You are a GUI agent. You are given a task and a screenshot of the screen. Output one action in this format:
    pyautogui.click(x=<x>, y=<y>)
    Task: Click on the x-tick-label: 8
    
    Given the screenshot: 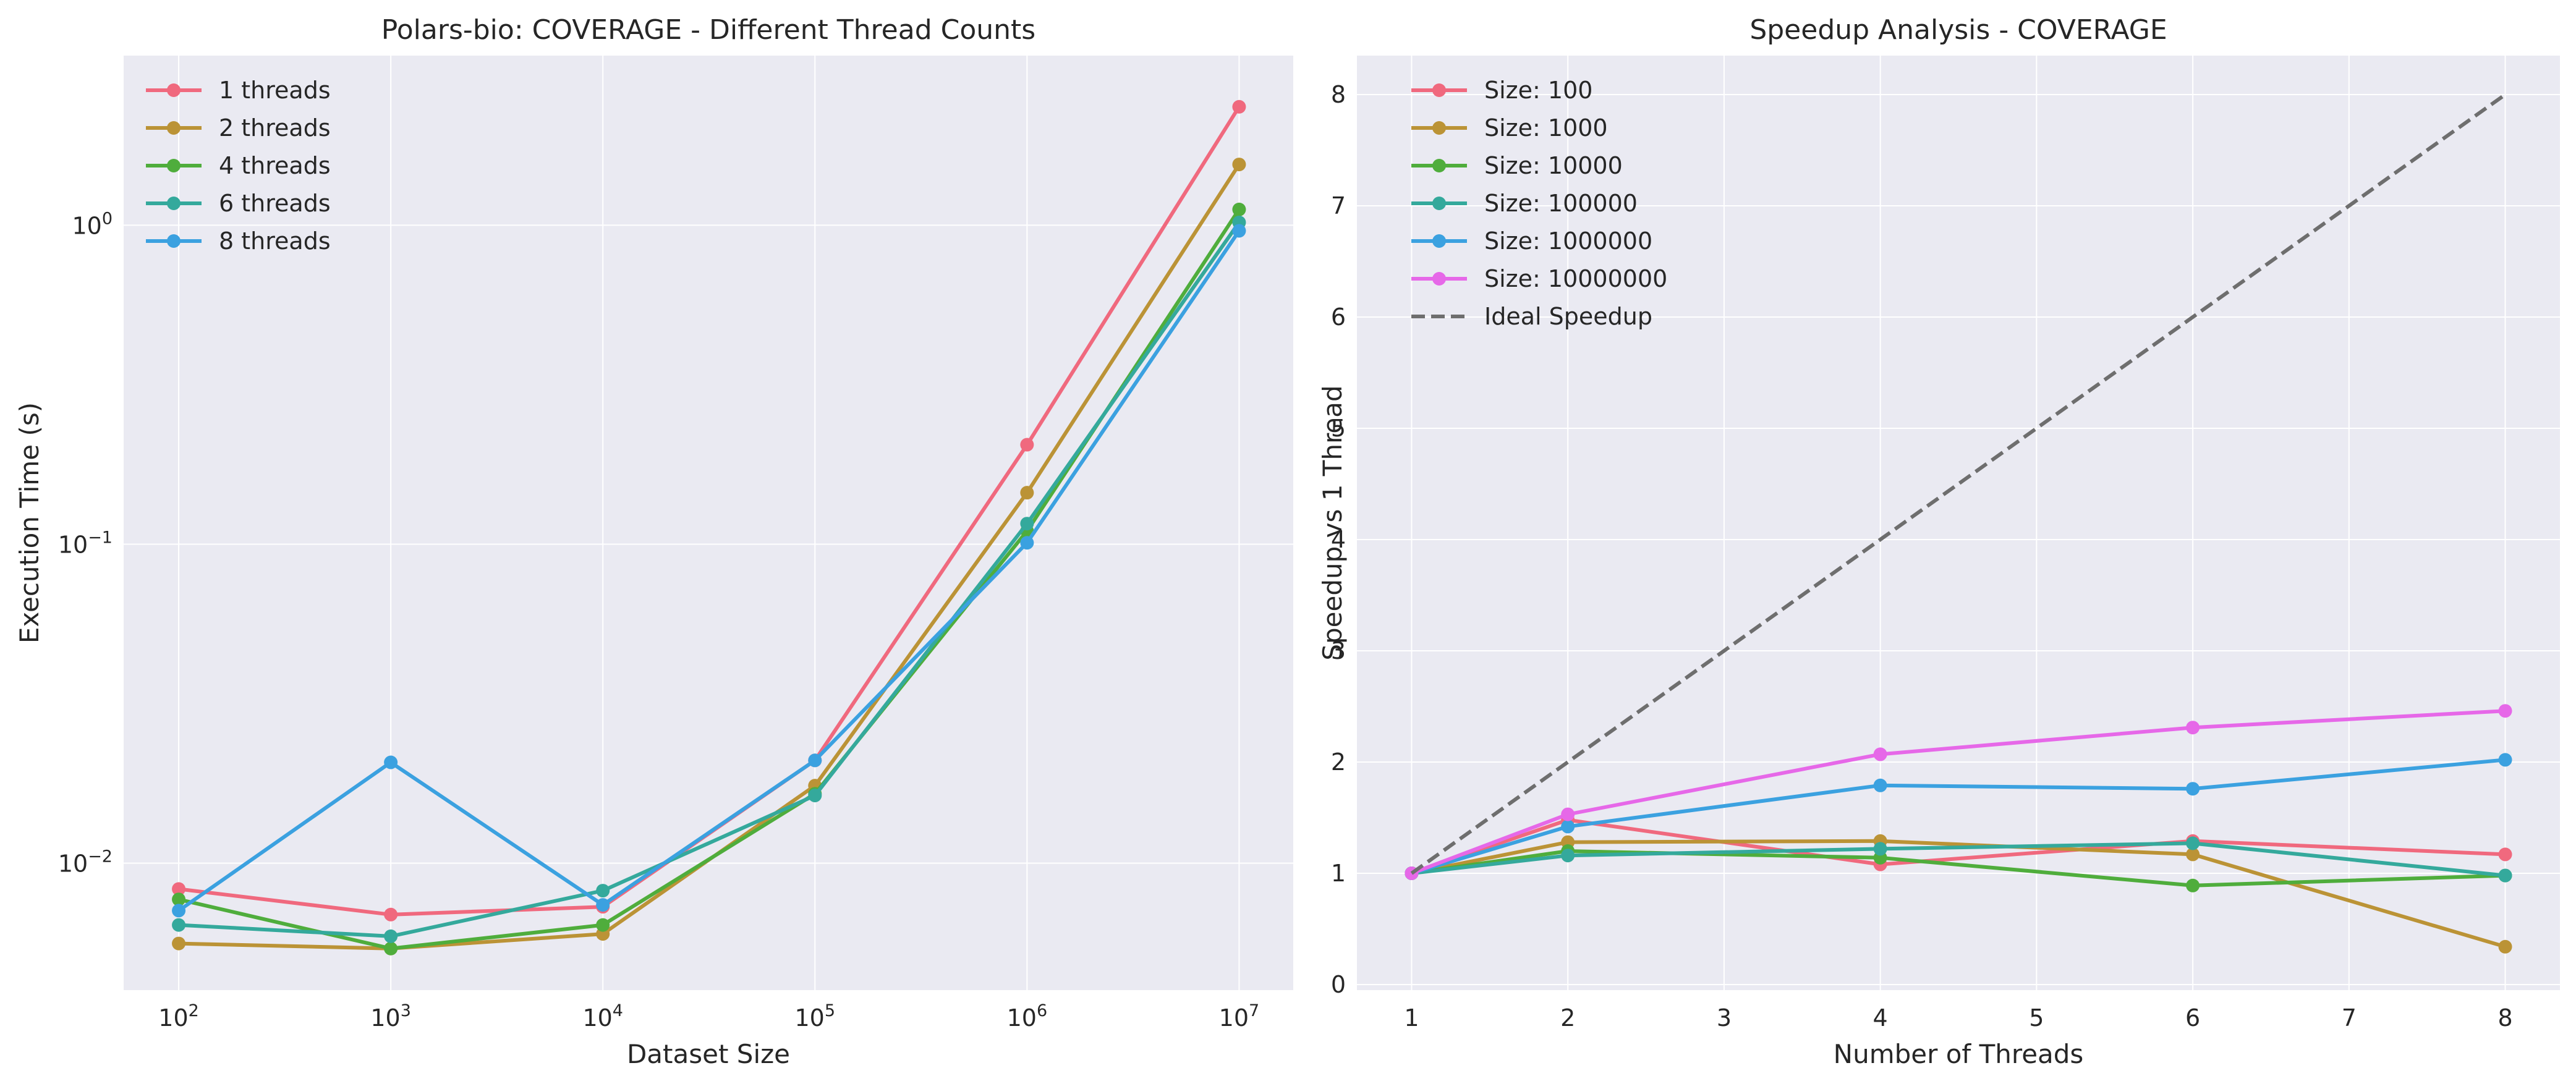 What is the action you would take?
    pyautogui.click(x=2504, y=1018)
    